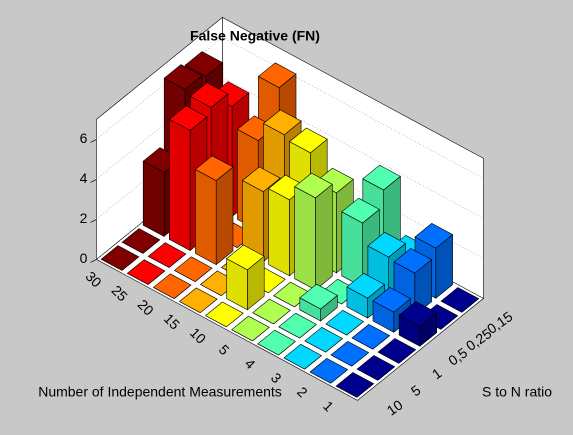 This screenshot has height=435, width=573. I want to click on floor-grid-line, so click(407, 342).